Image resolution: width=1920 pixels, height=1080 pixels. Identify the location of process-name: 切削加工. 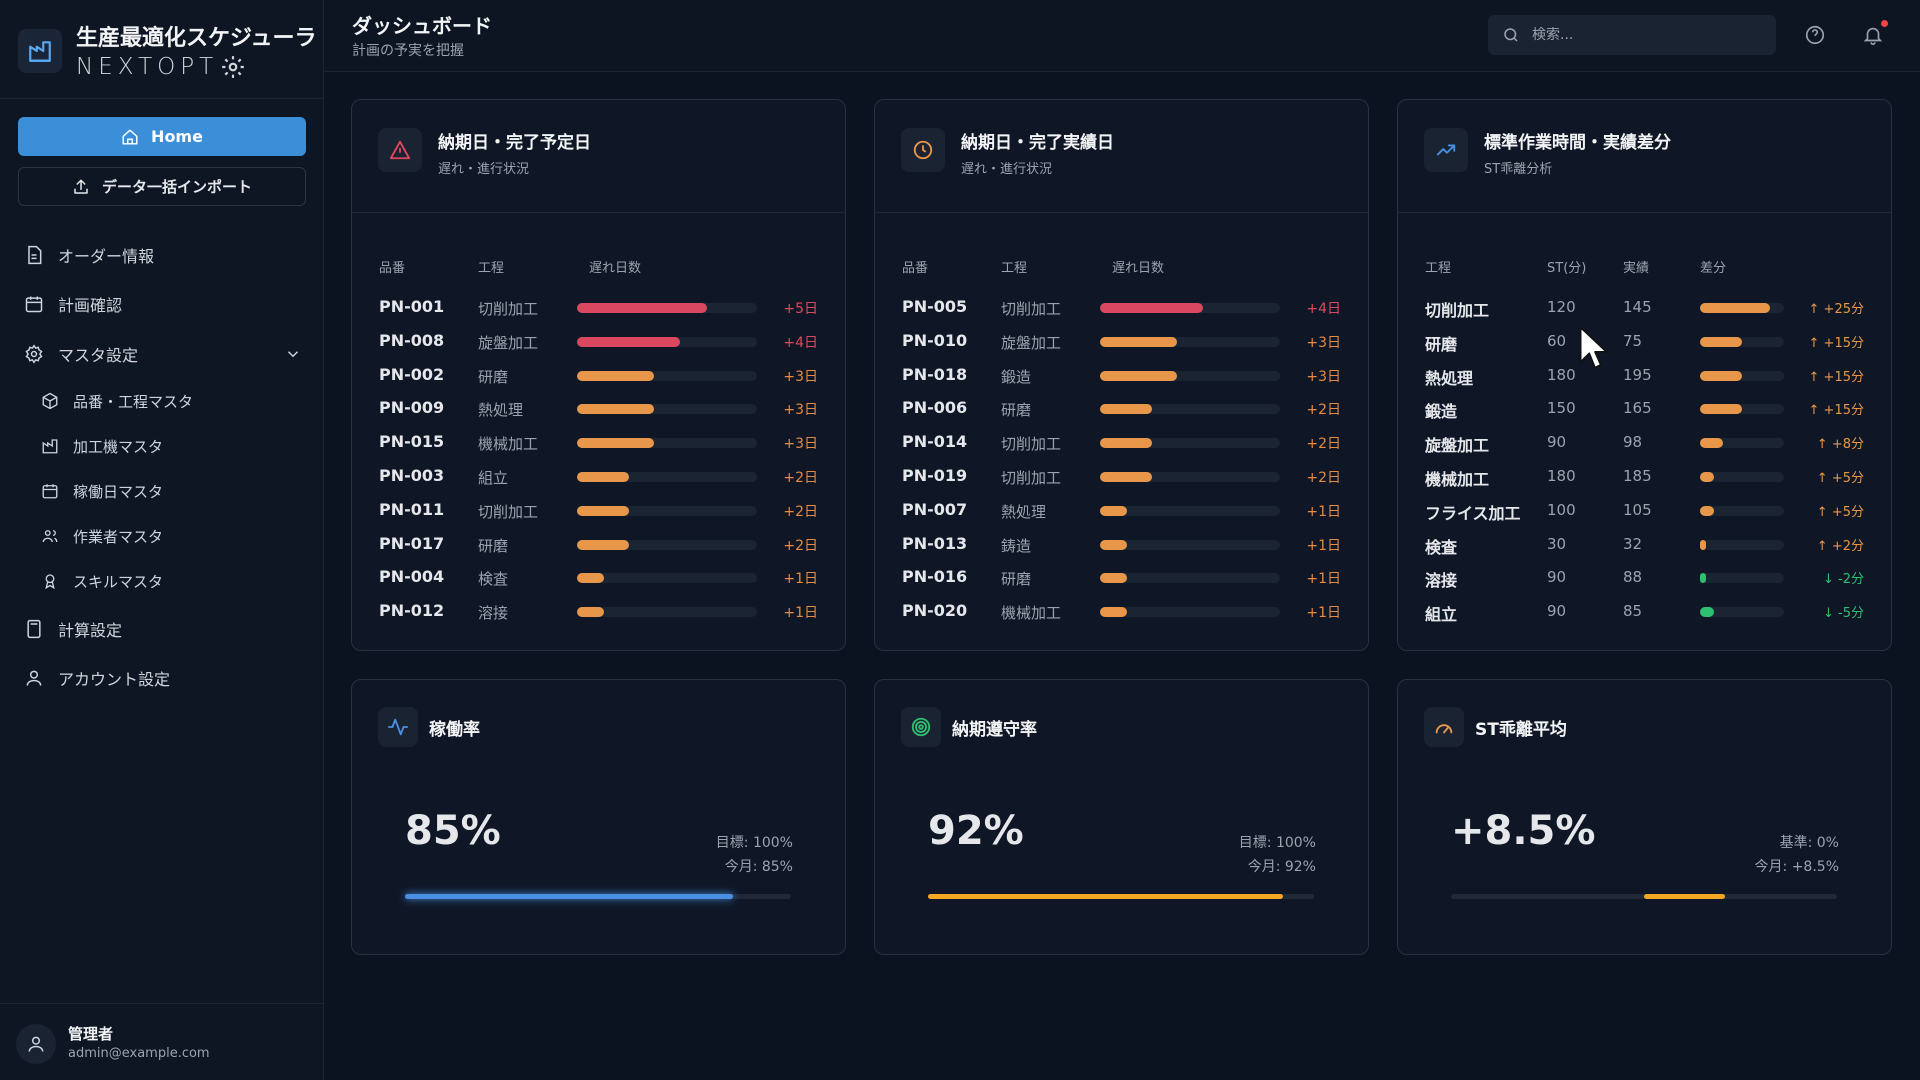
(508, 309).